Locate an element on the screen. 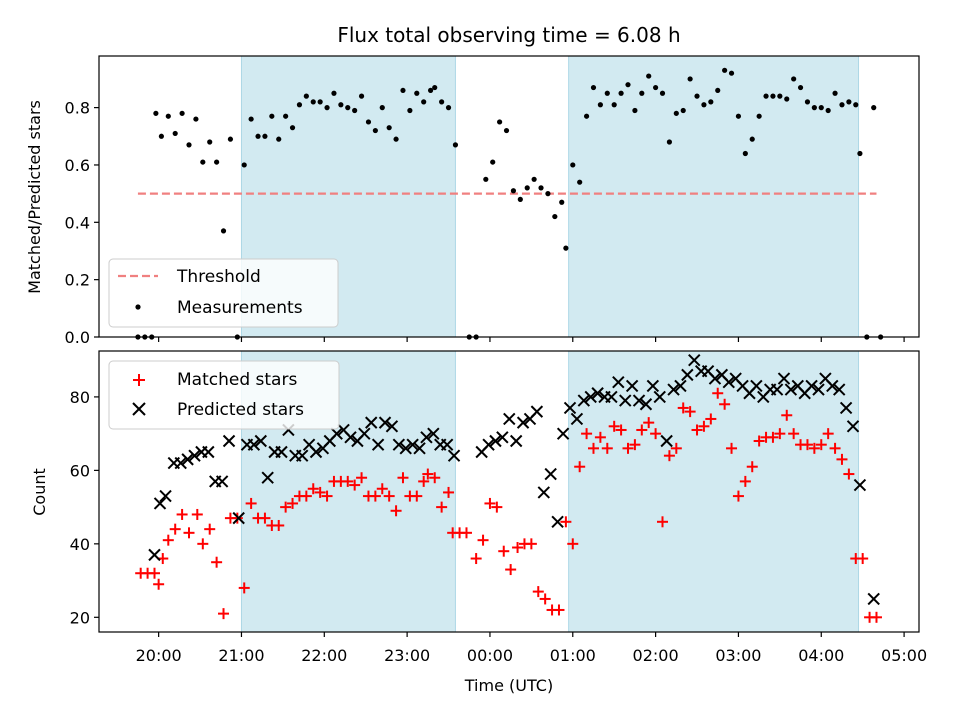 This screenshot has width=960, height=720. x-tick-label: 01:00 is located at coordinates (573, 655).